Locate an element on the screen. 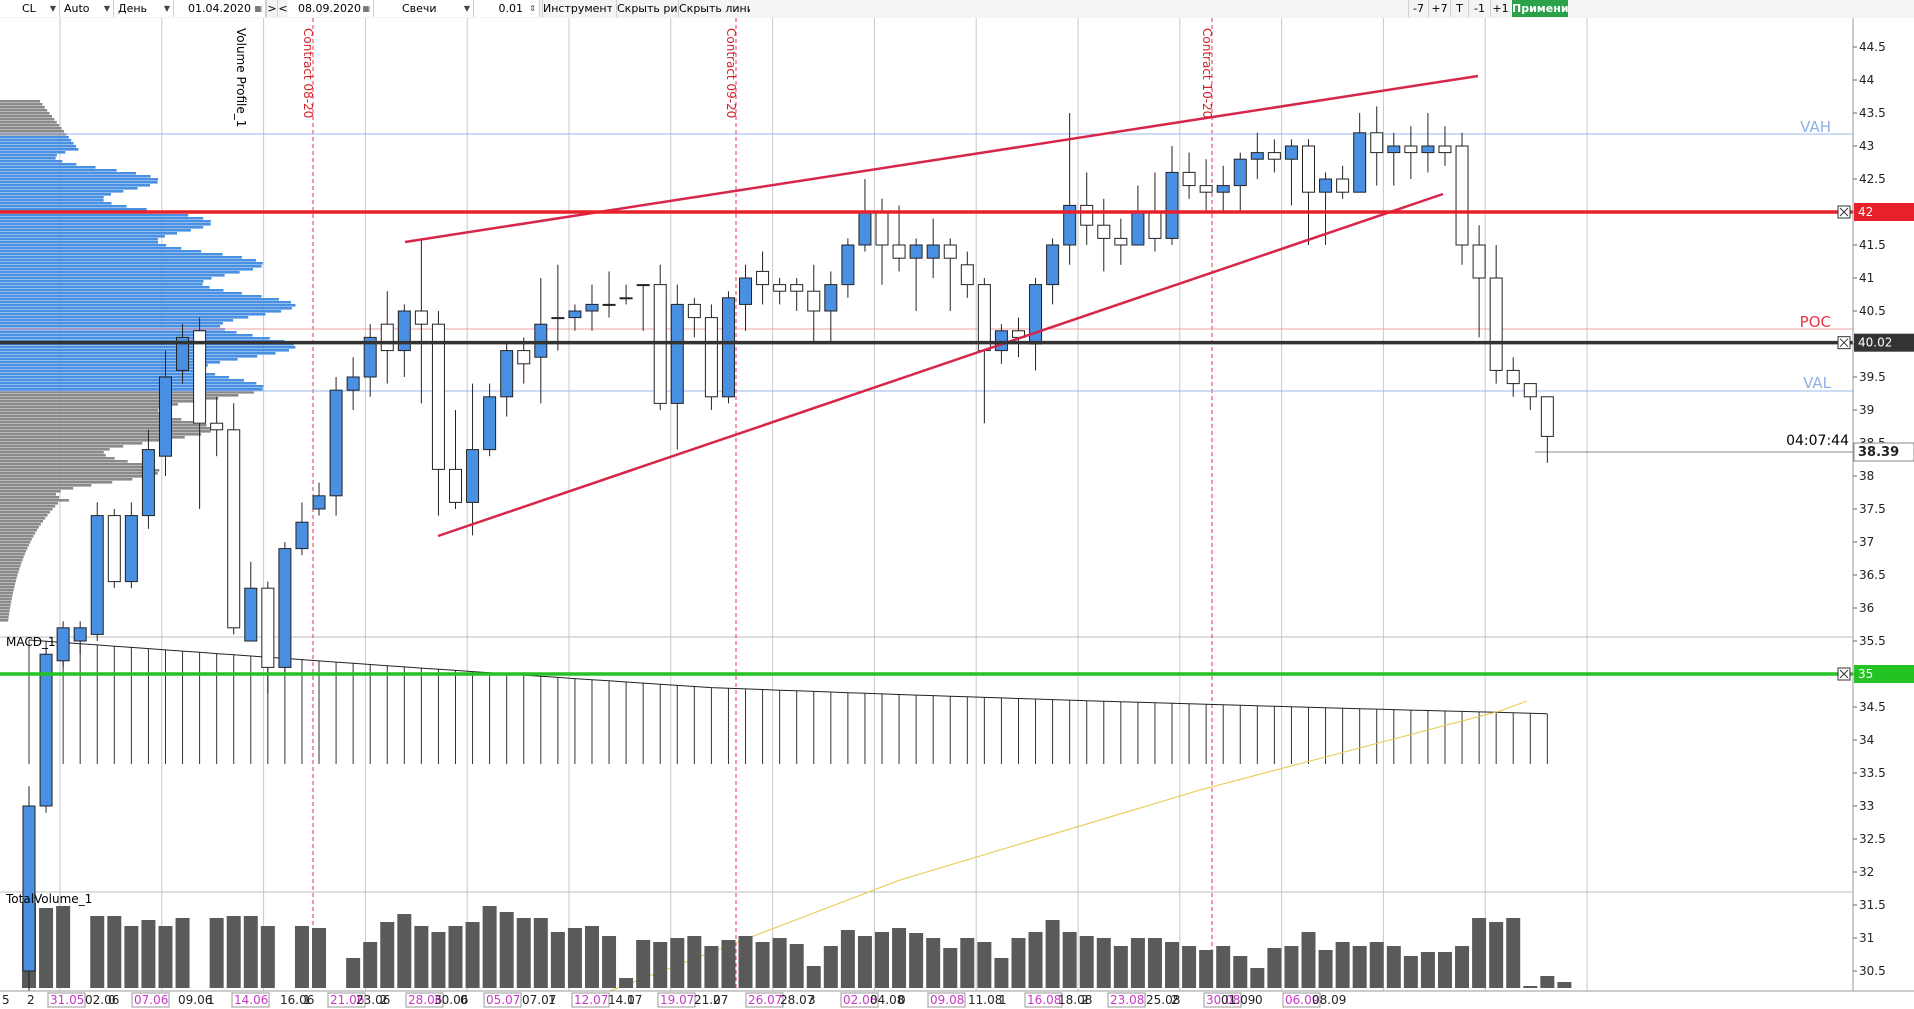 Image resolution: width=1914 pixels, height=1009 pixels. hide-drawings-button: Скрыть рис. is located at coordinates (647, 8).